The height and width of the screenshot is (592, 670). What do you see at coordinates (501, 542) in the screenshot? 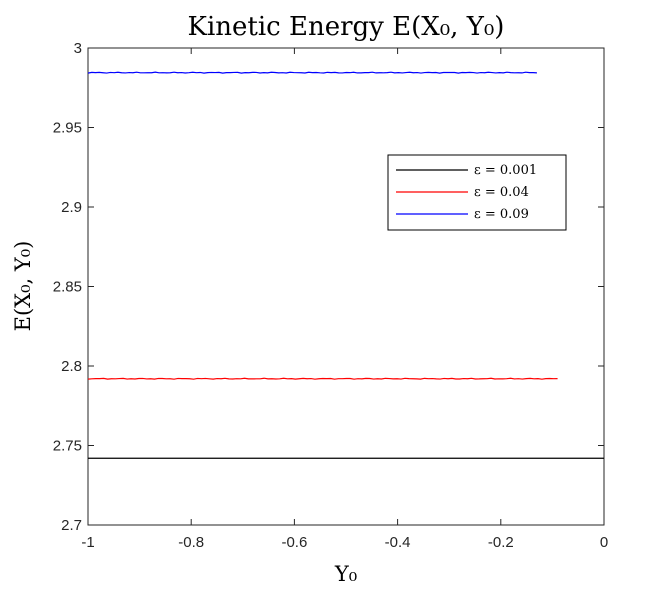
I see `x-tick-label: -0.2` at bounding box center [501, 542].